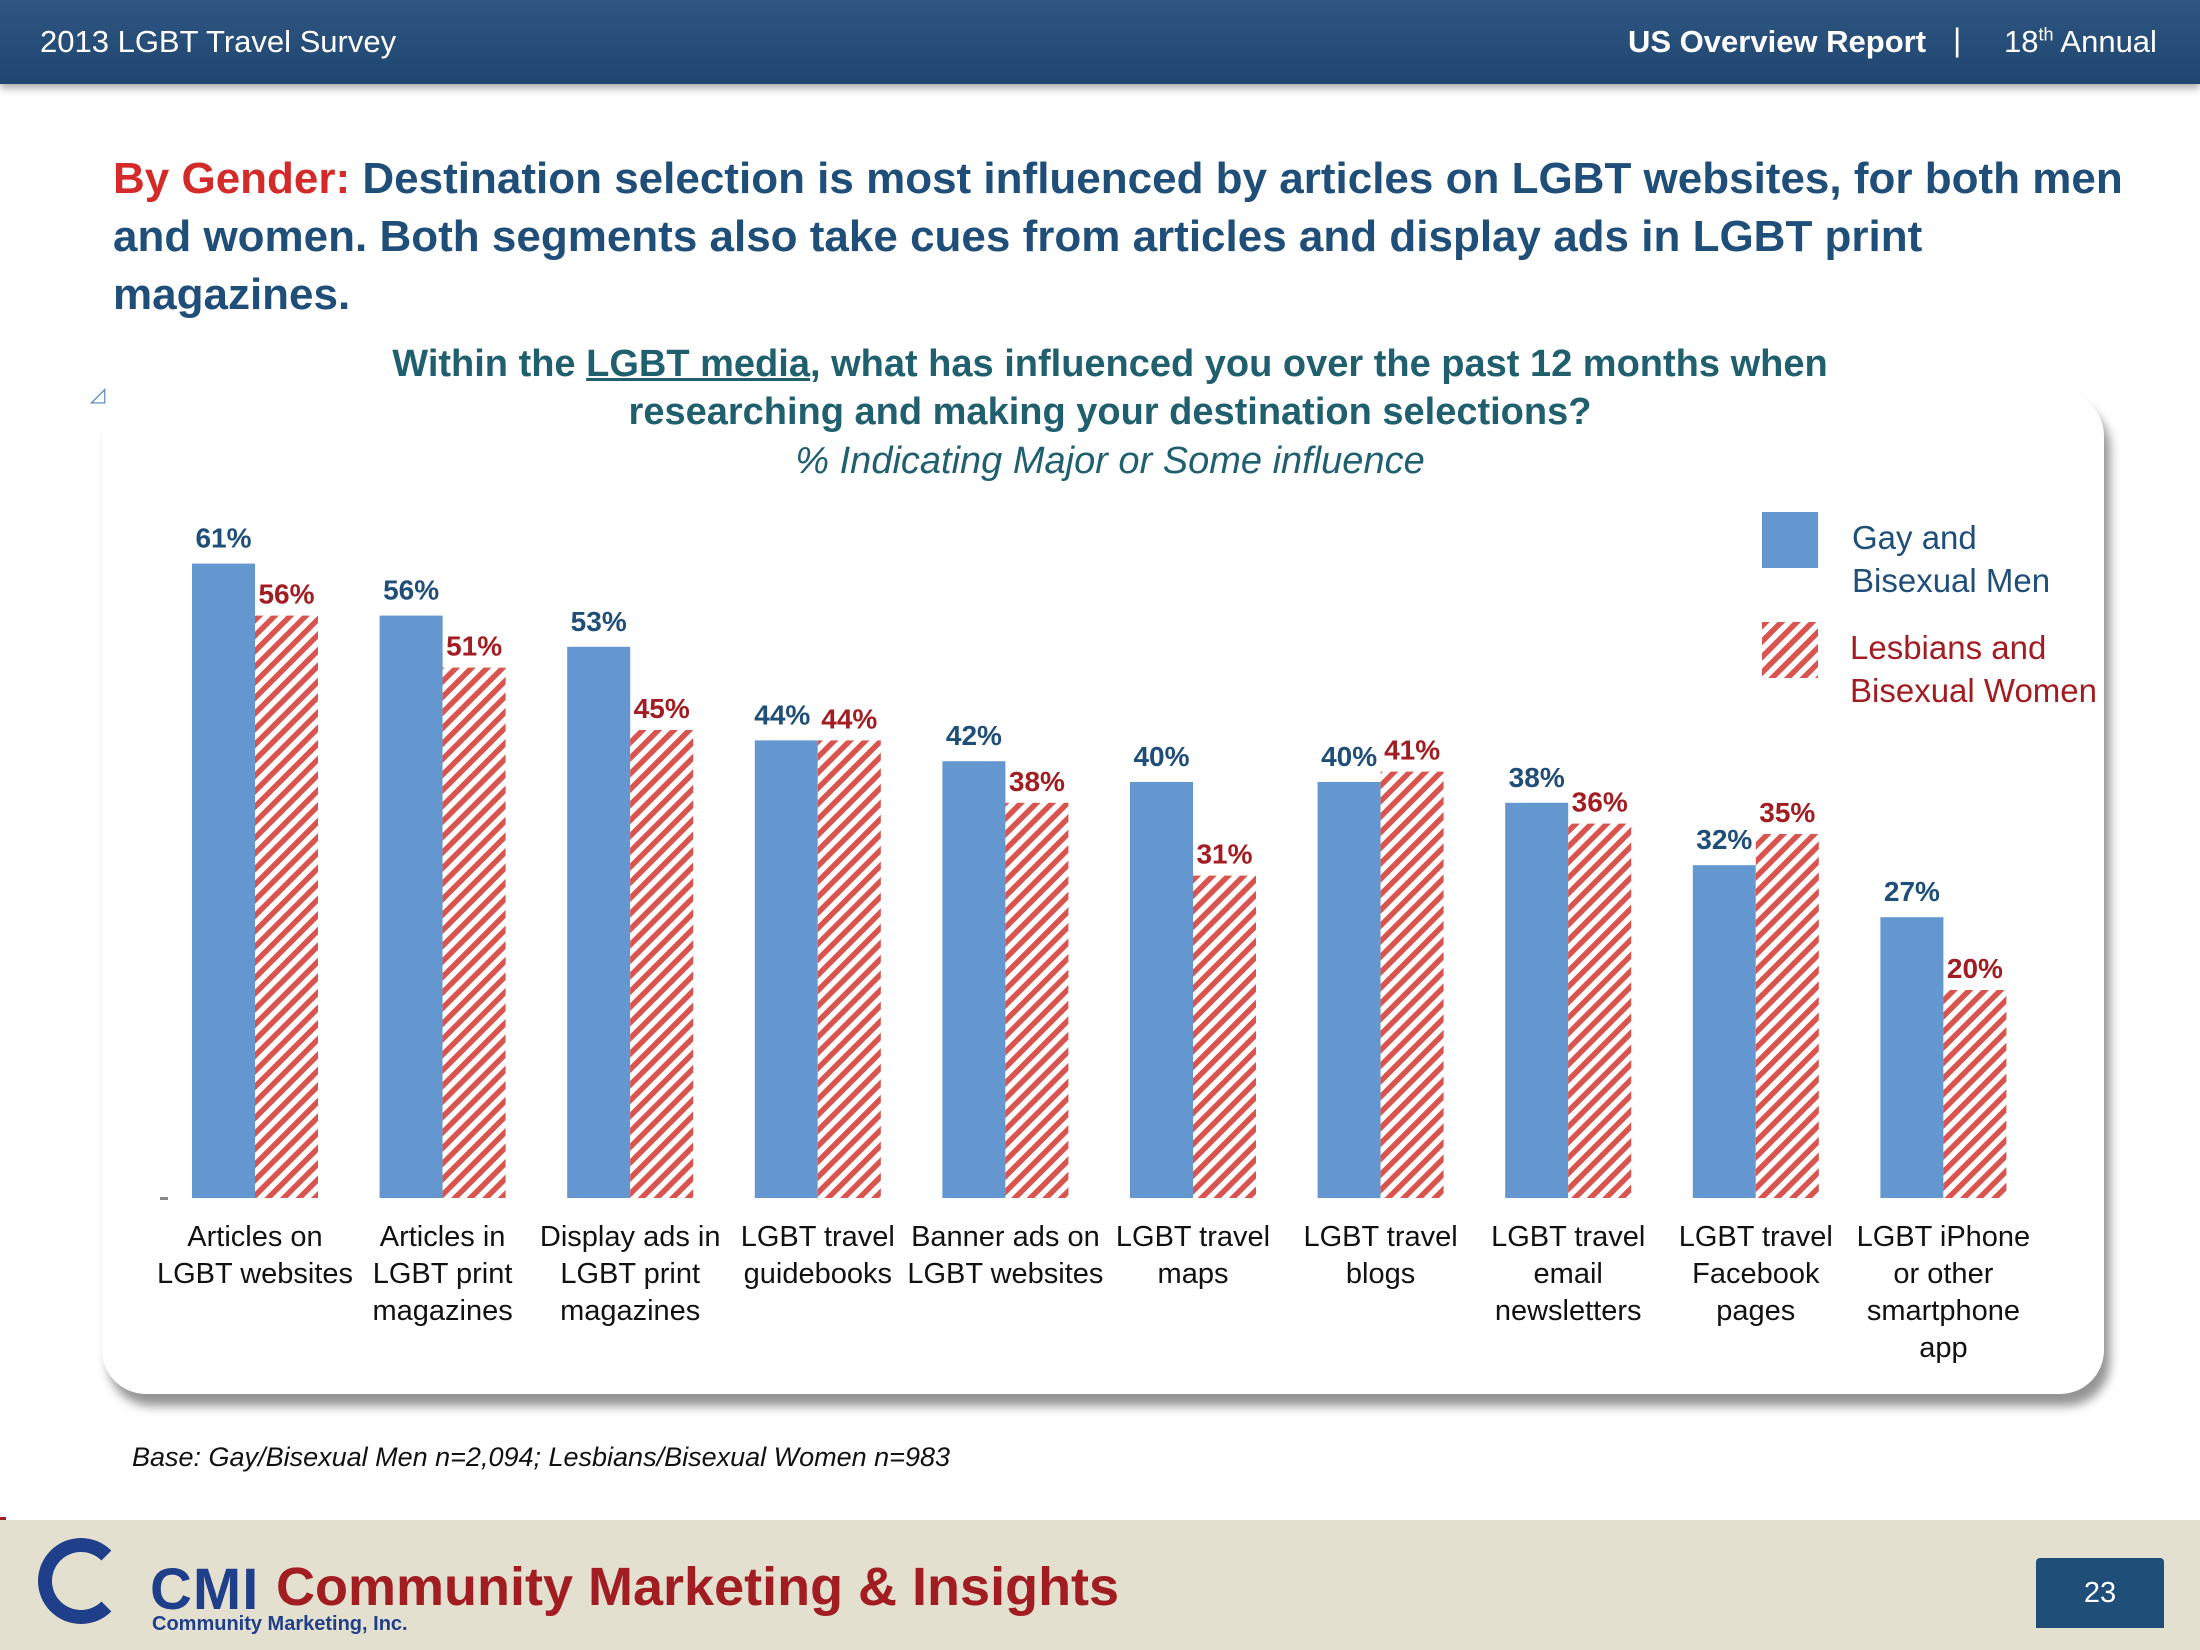 This screenshot has width=2200, height=1650. What do you see at coordinates (1948, 647) in the screenshot?
I see `legend-women-line1: Lesbians and` at bounding box center [1948, 647].